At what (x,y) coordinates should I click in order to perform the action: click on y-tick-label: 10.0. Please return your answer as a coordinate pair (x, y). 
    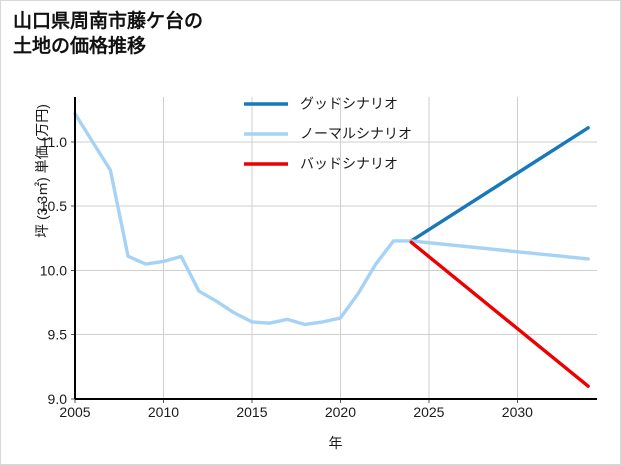
    Looking at the image, I should click on (53, 270).